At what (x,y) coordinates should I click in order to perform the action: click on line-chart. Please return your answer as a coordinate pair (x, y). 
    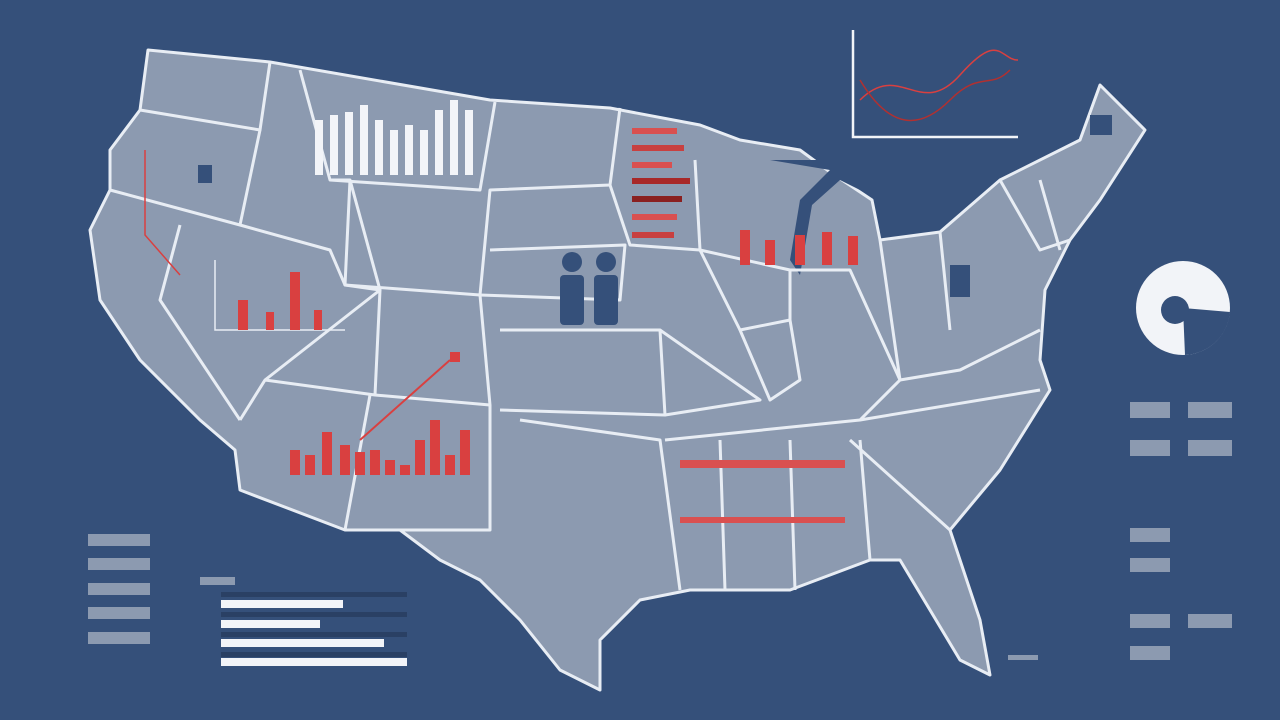
    Looking at the image, I should click on (935, 84).